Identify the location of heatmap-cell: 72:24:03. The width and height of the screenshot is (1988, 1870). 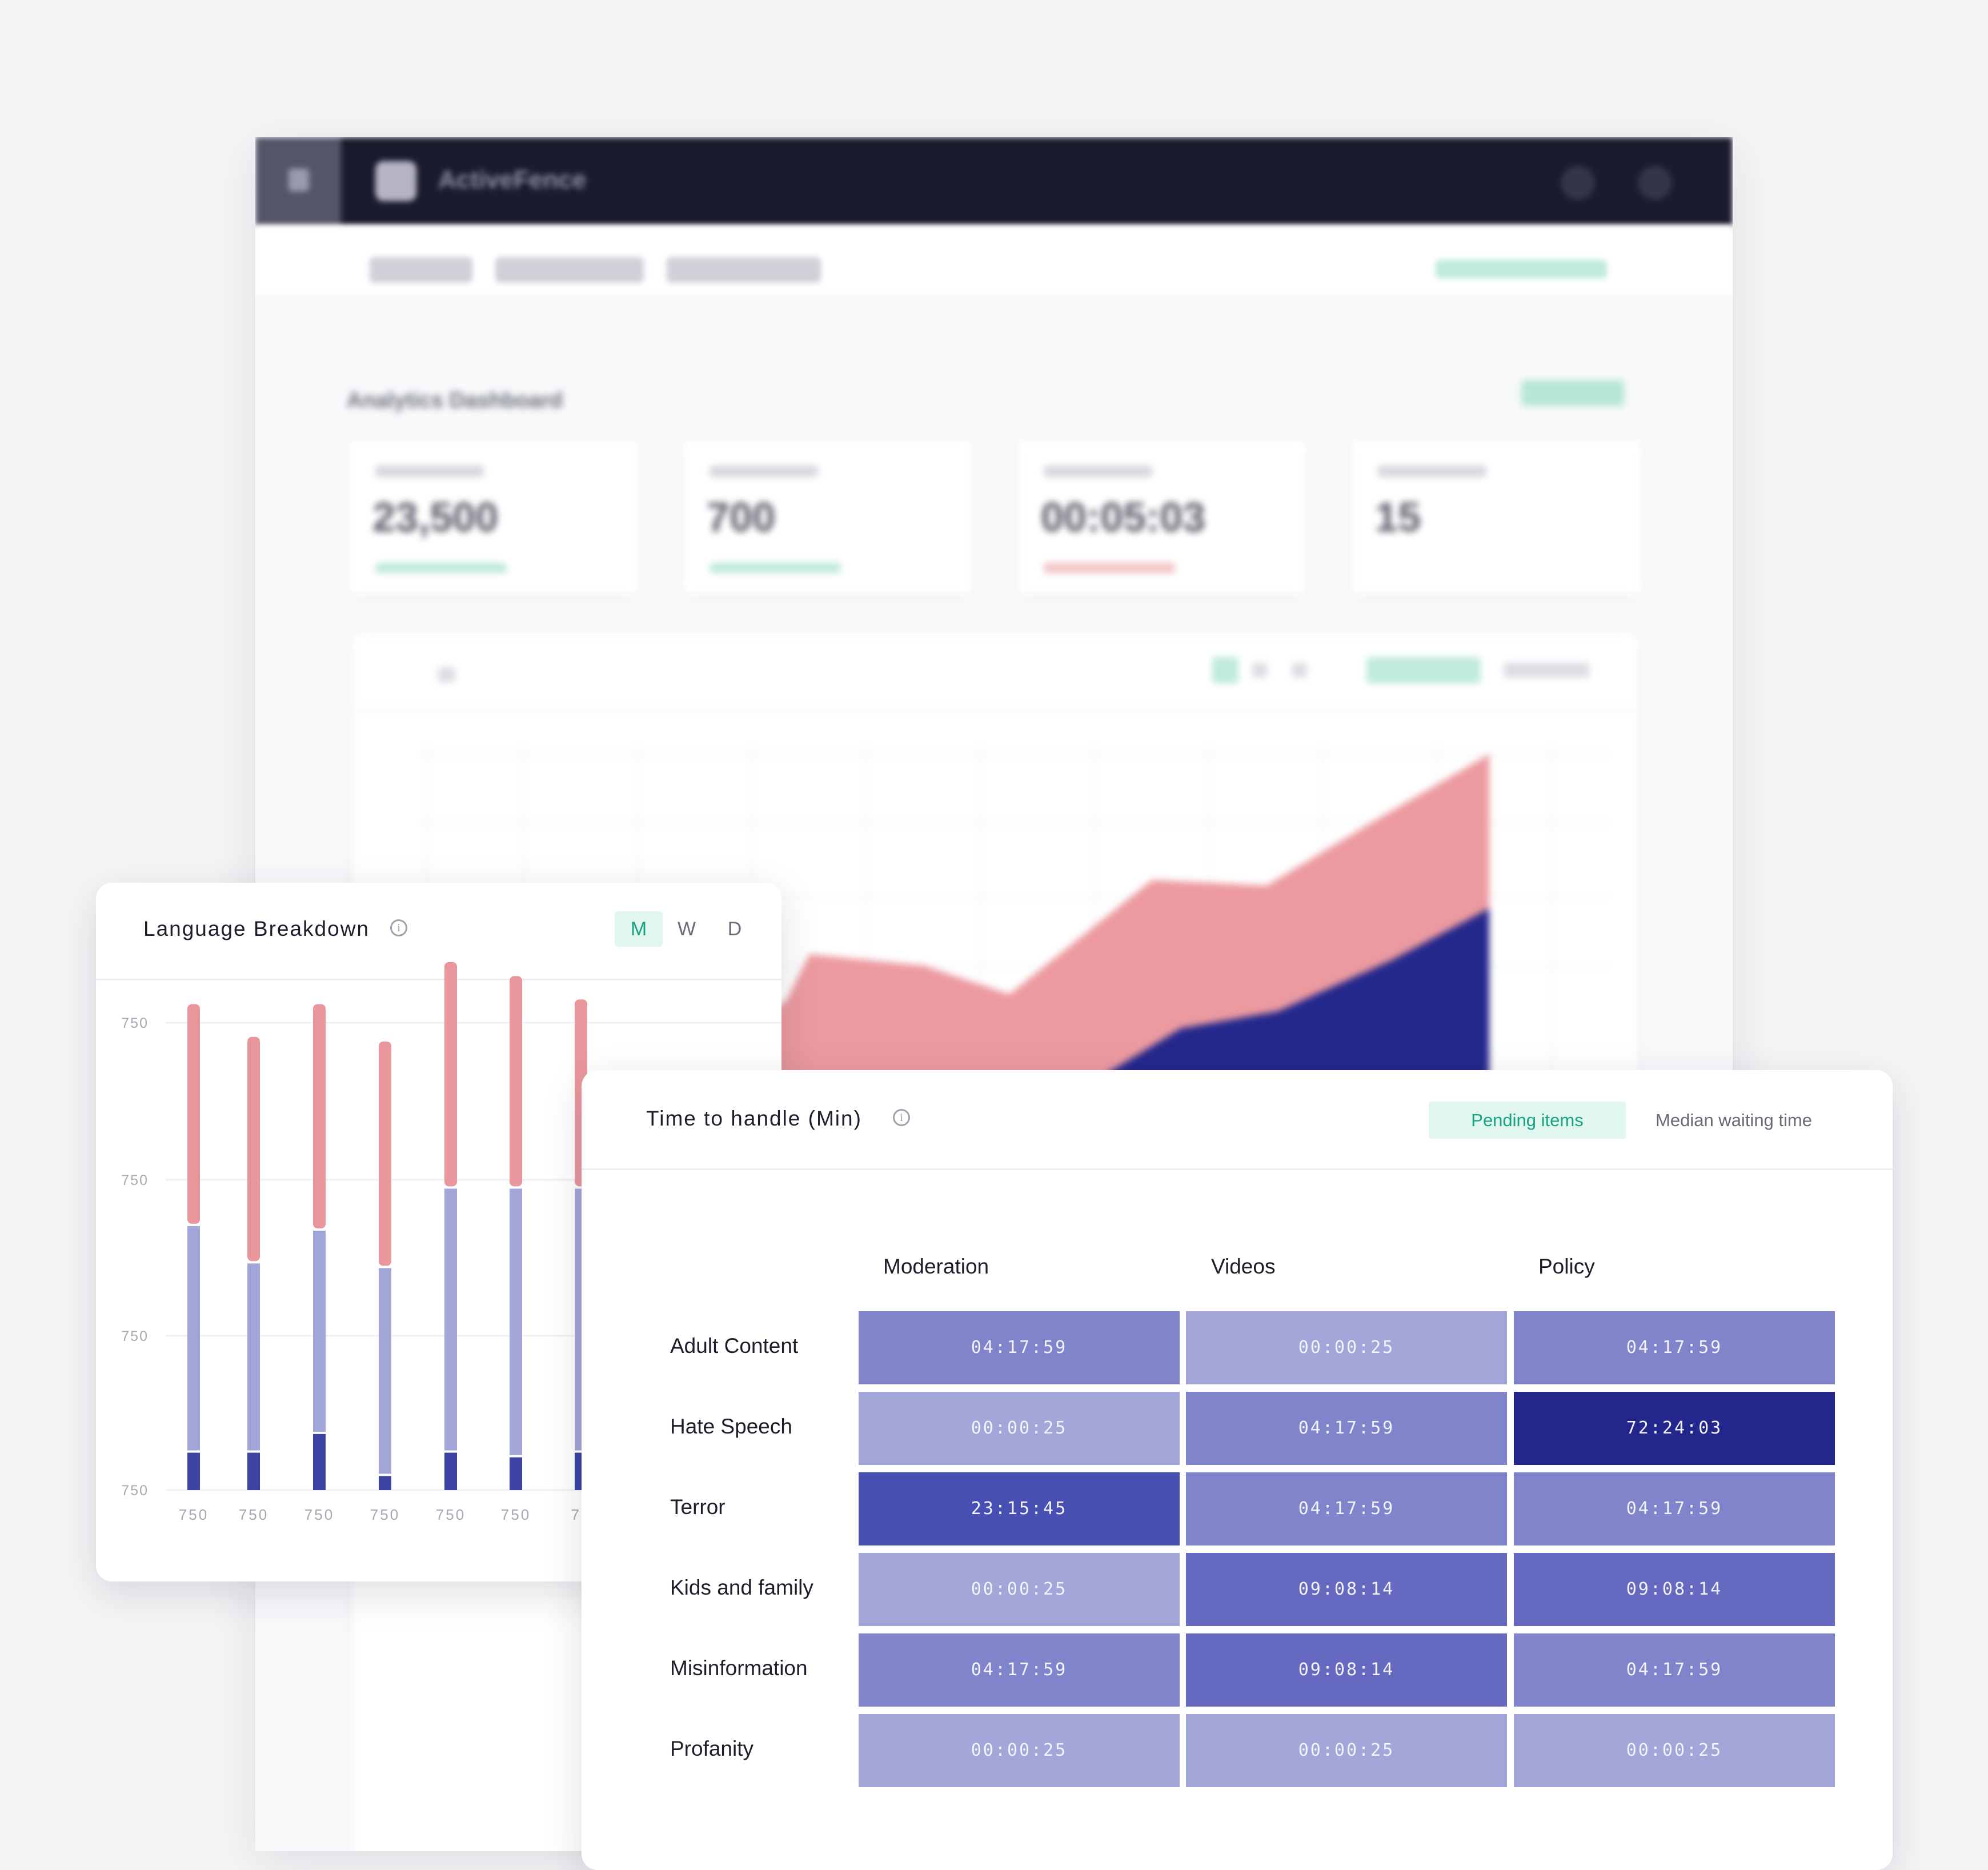
(1674, 1428).